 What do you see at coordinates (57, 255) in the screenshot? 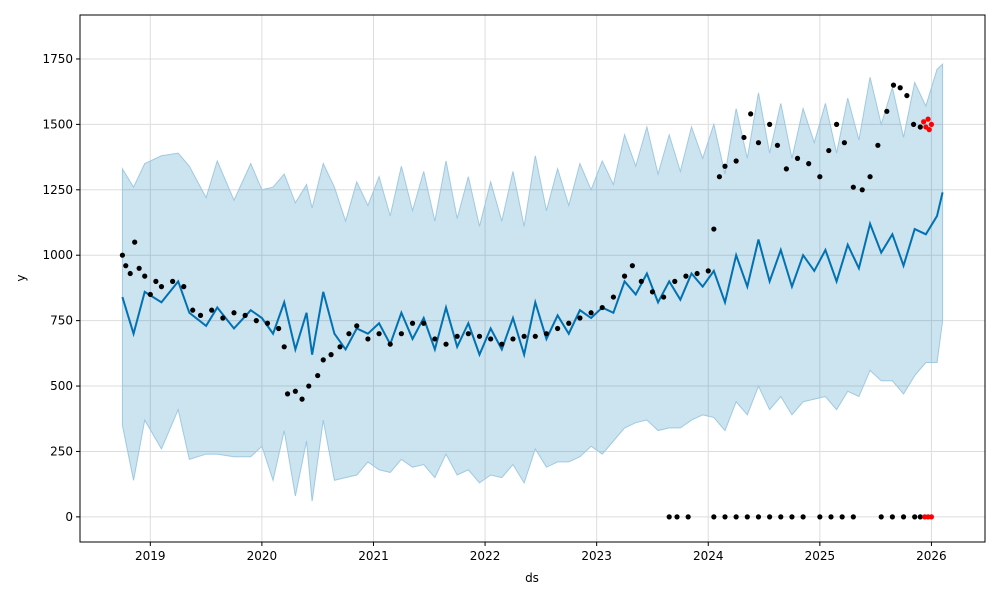
I see `y-tick-label: 1000` at bounding box center [57, 255].